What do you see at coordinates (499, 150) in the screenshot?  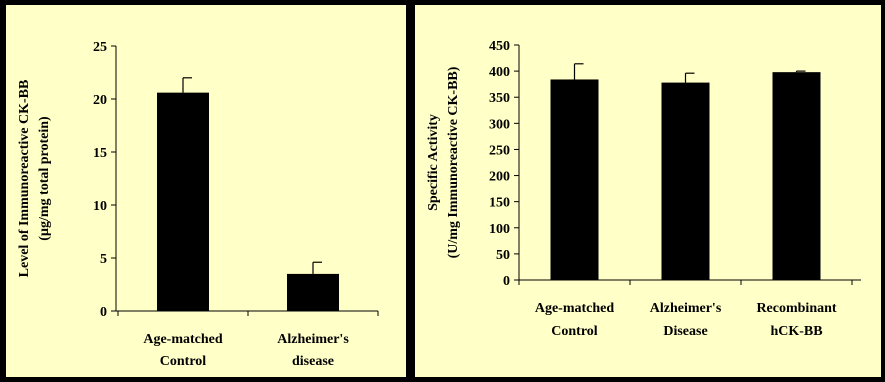 I see `y-tick-label: 250` at bounding box center [499, 150].